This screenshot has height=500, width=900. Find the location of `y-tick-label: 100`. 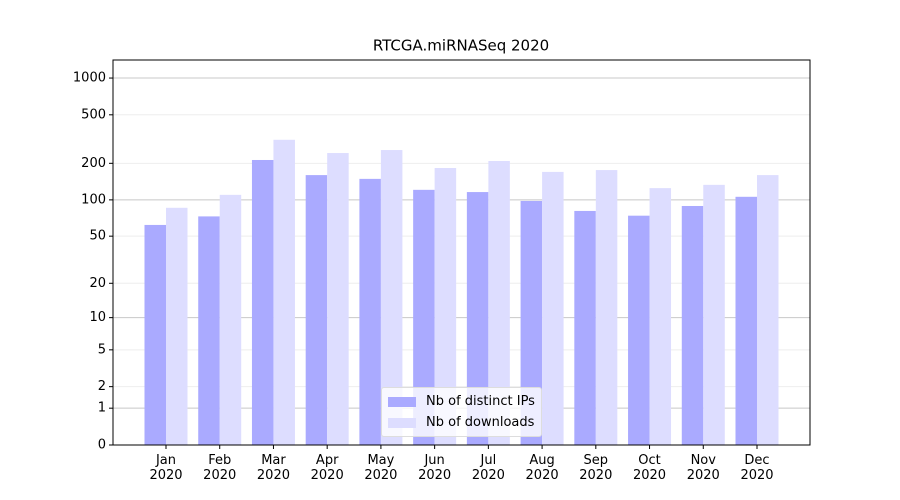

y-tick-label: 100 is located at coordinates (93, 199).